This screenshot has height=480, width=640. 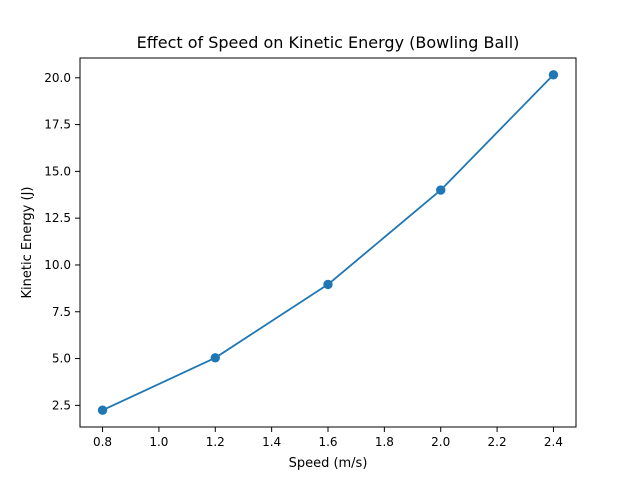 What do you see at coordinates (61, 359) in the screenshot?
I see `y-tick-label: 5.0` at bounding box center [61, 359].